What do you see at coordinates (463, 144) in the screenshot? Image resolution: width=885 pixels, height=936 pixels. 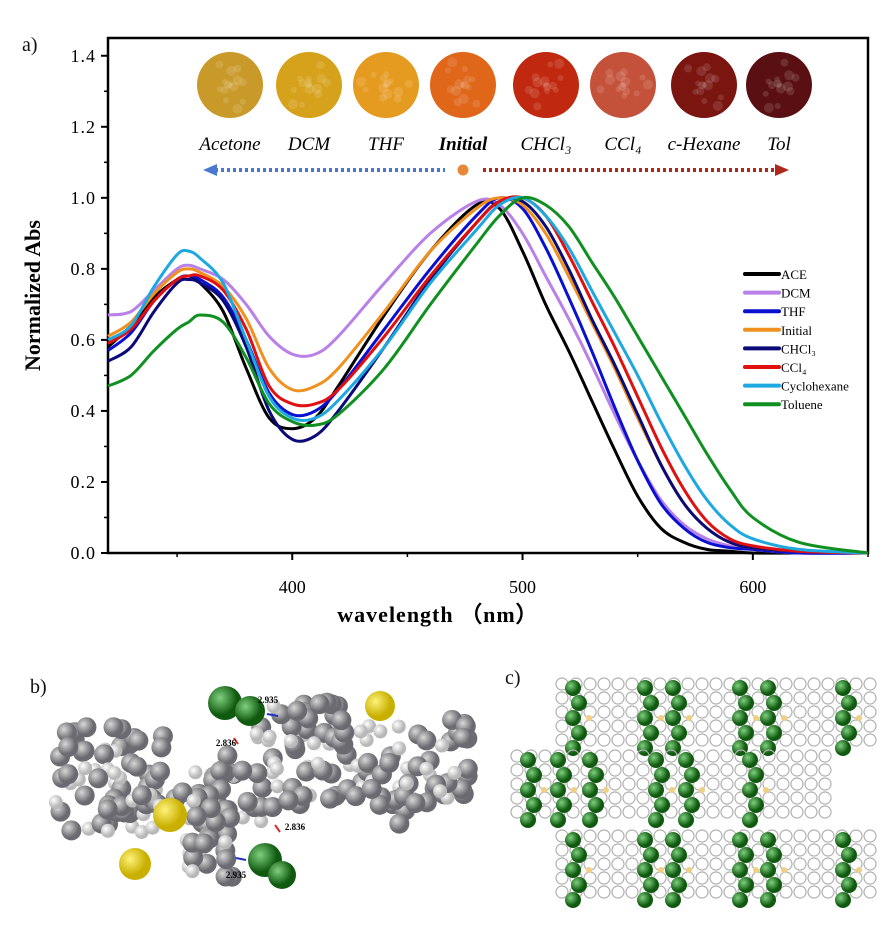 I see `sample-label: Initial` at bounding box center [463, 144].